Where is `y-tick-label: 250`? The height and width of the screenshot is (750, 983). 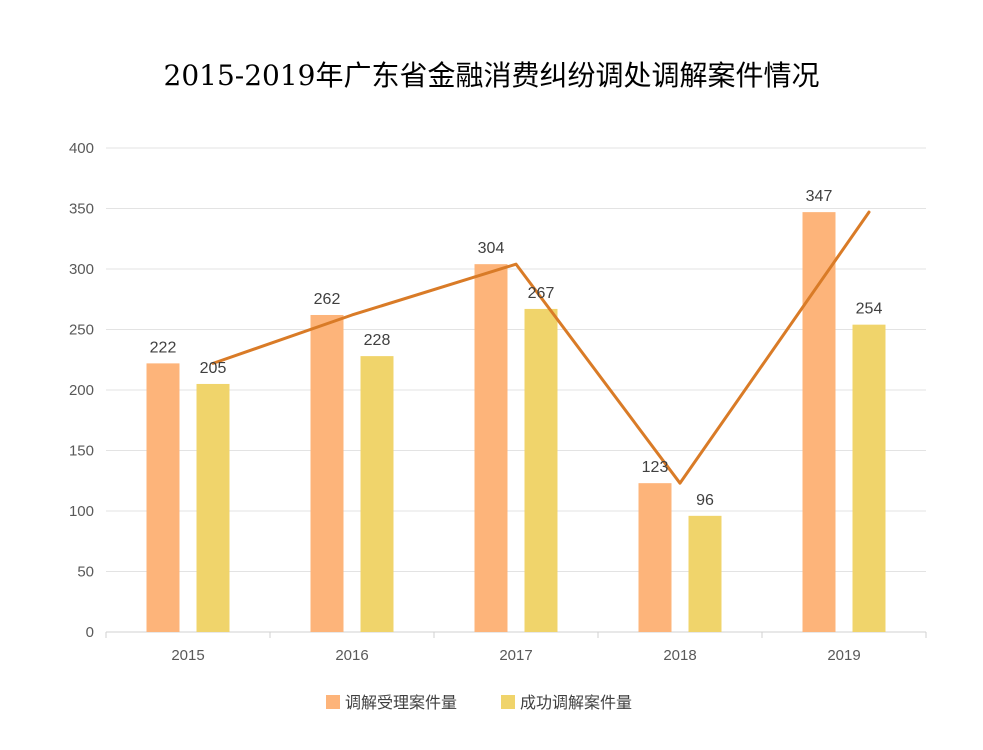 y-tick-label: 250 is located at coordinates (81, 330).